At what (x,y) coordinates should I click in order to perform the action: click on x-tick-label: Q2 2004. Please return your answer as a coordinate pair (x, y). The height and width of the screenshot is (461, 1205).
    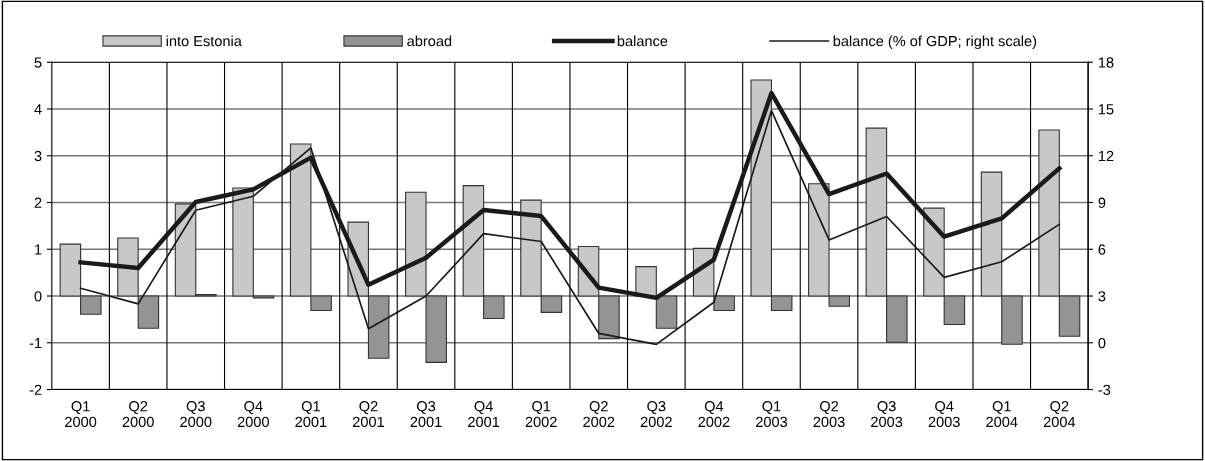
    Looking at the image, I should click on (1059, 414).